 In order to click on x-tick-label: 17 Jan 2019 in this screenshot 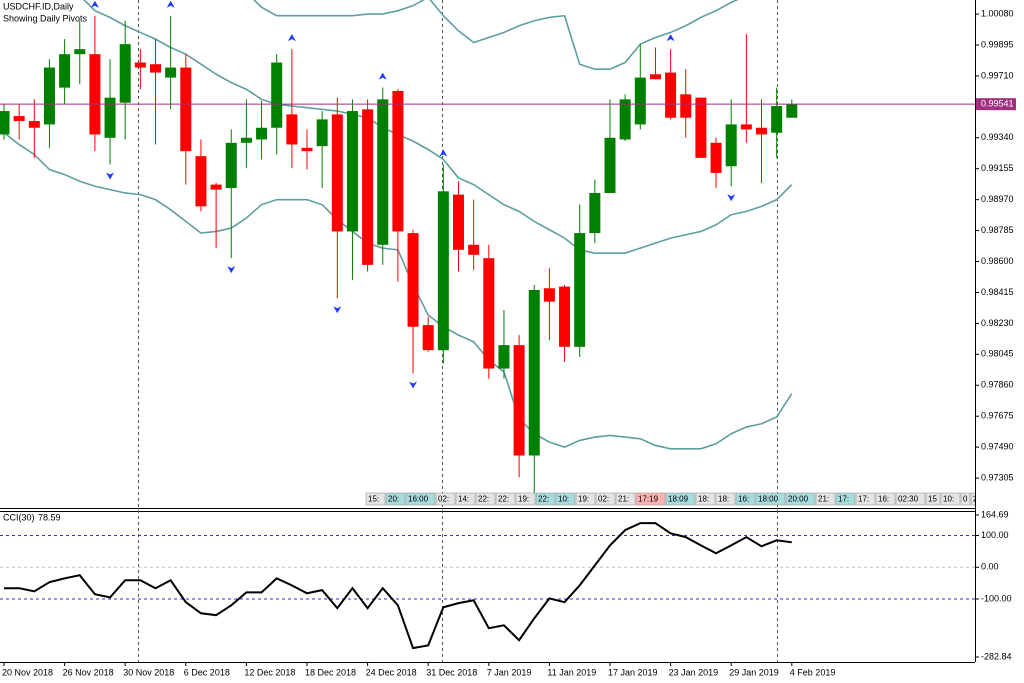, I will do `click(633, 672)`.